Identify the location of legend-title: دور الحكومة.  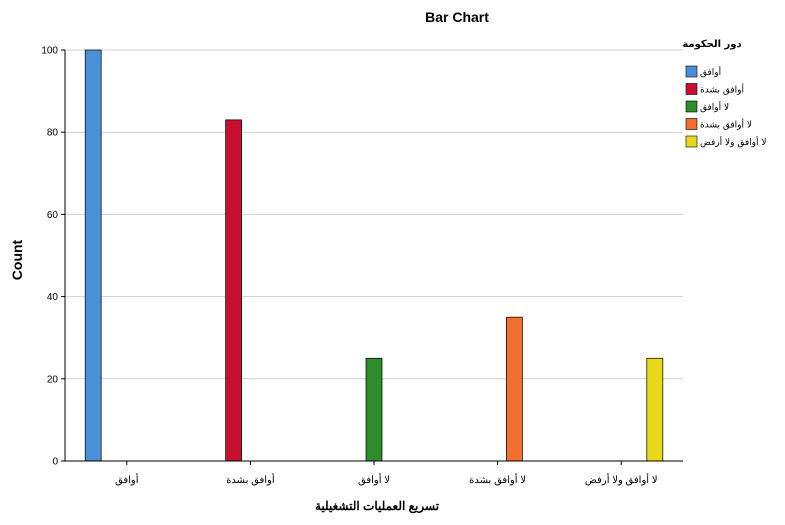
(711, 44).